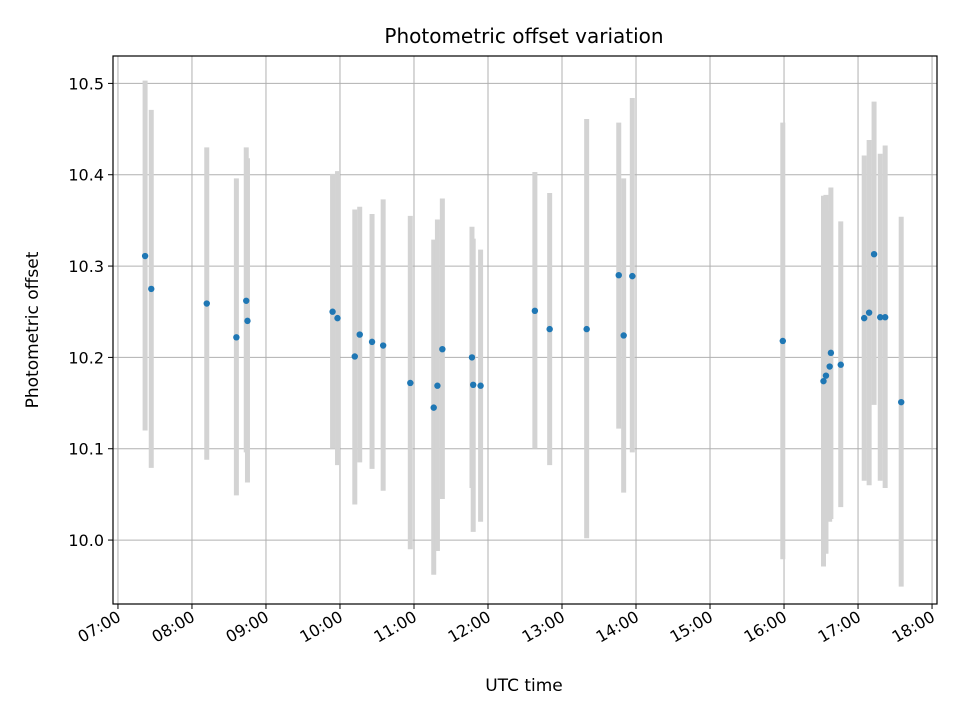 This screenshot has width=960, height=720. I want to click on y-tick-label: 10.0, so click(86, 540).